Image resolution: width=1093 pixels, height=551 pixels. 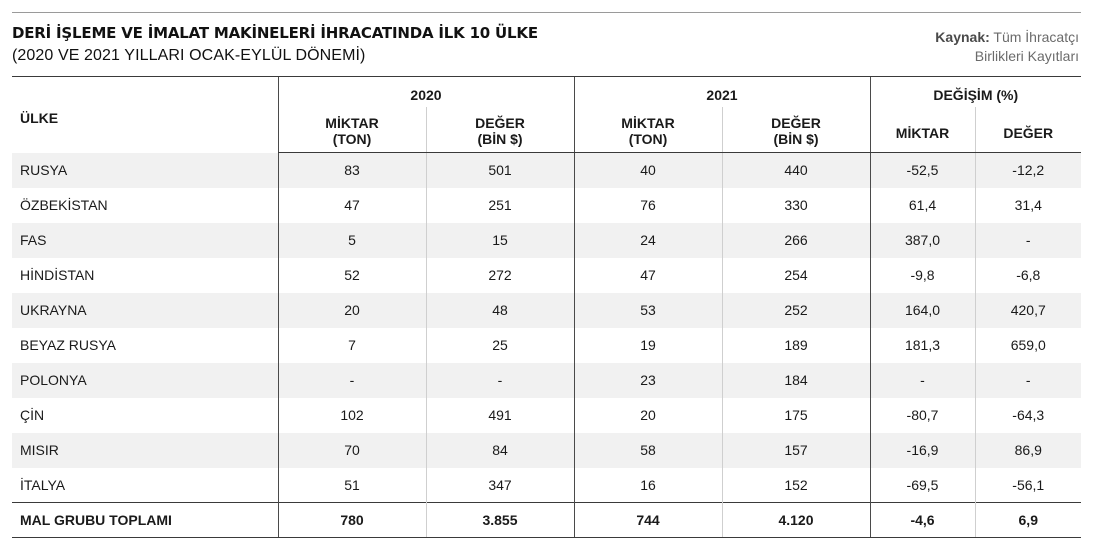 I want to click on cell-val-2020: 25, so click(x=499, y=345).